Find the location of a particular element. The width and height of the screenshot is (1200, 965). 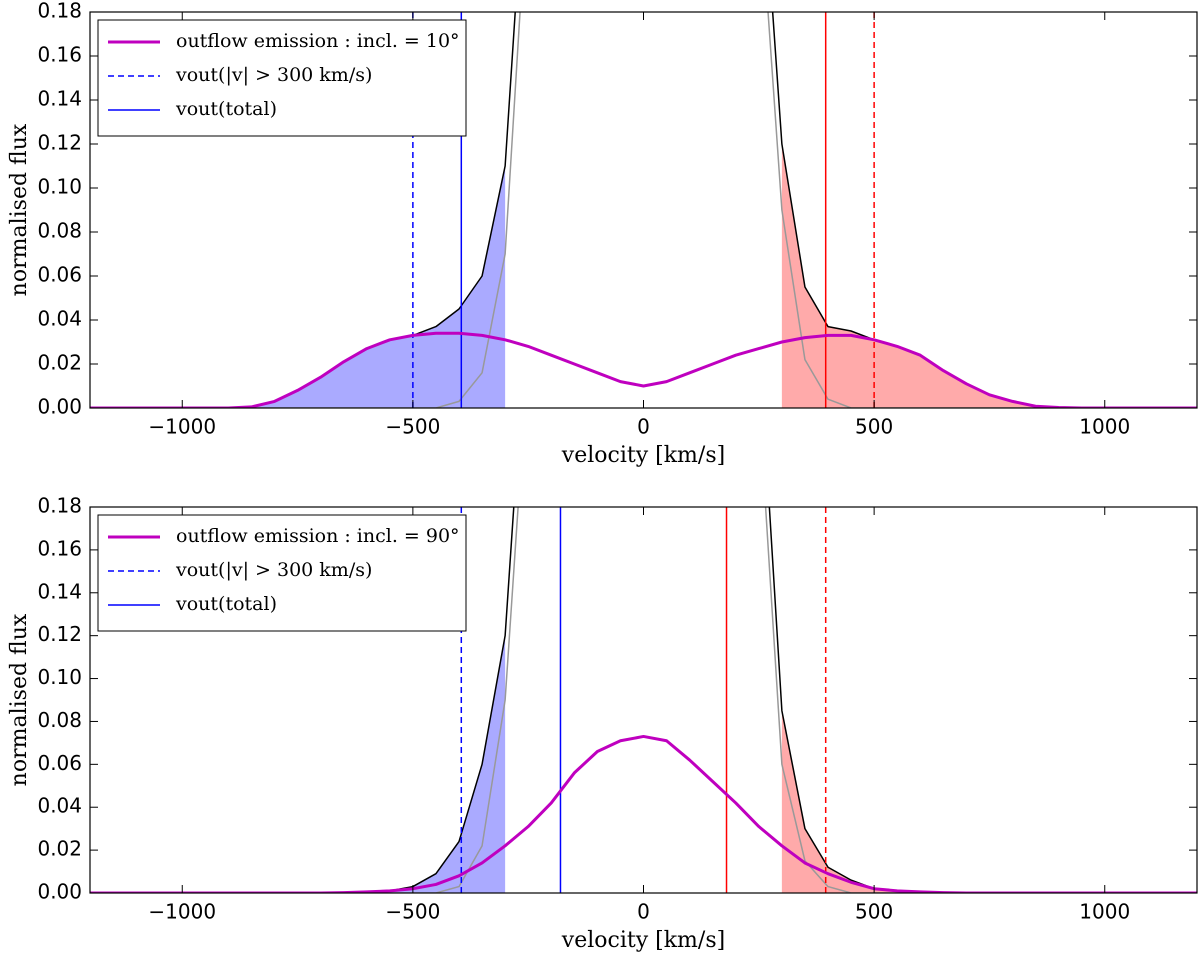

series-line is located at coordinates (643, 369).